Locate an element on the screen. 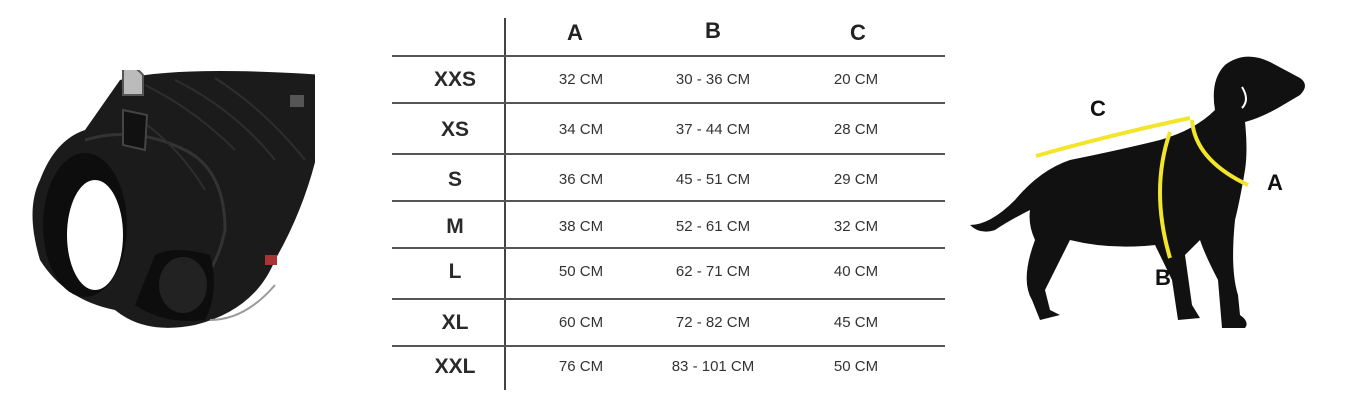 Image resolution: width=1350 pixels, height=400 pixels. size-label: XS is located at coordinates (454, 129).